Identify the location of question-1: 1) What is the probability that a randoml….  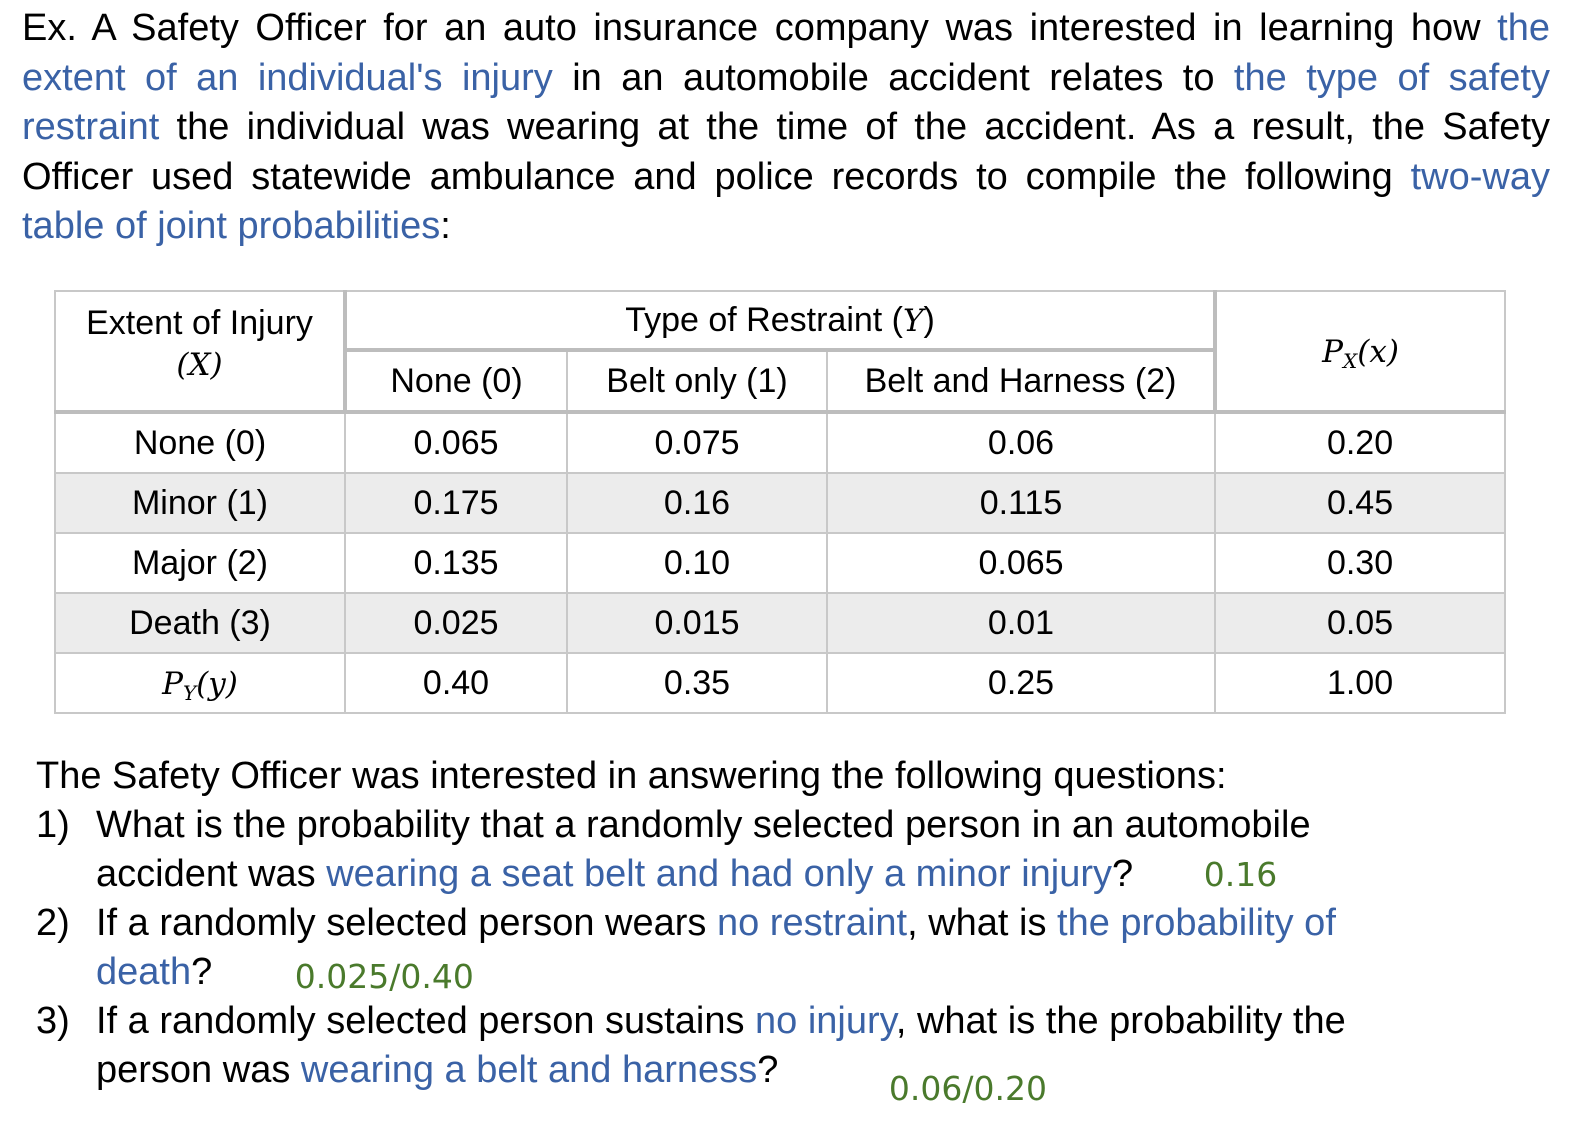
(796, 825).